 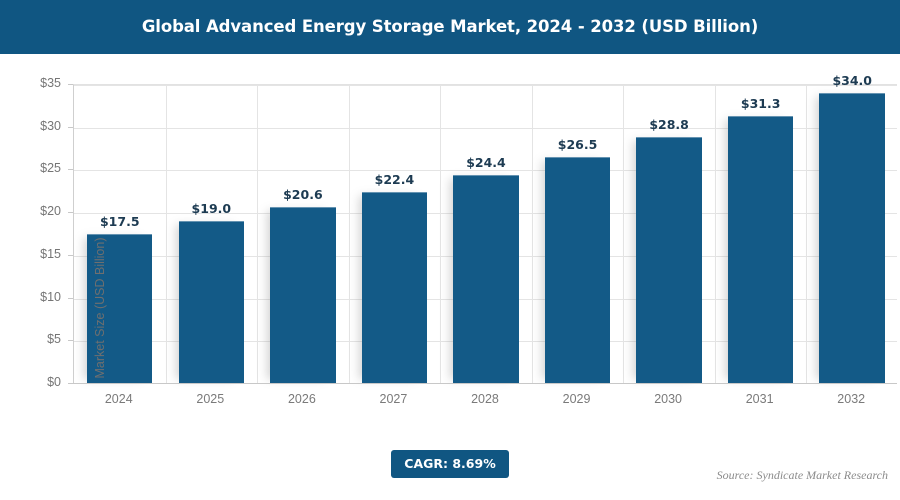 I want to click on y-axis-tick-label: $10, so click(x=50, y=296).